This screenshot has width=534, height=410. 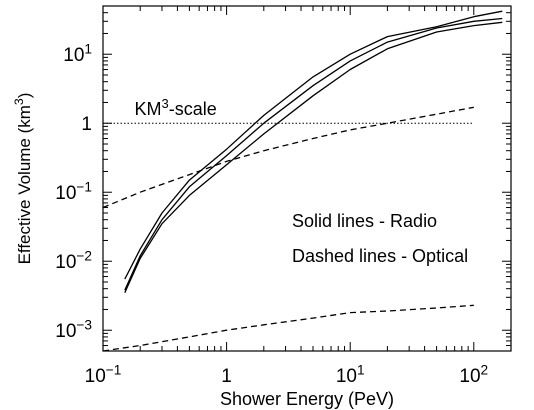 What do you see at coordinates (380, 256) in the screenshot?
I see `legend-annotation-2: Dashed lines - Optical` at bounding box center [380, 256].